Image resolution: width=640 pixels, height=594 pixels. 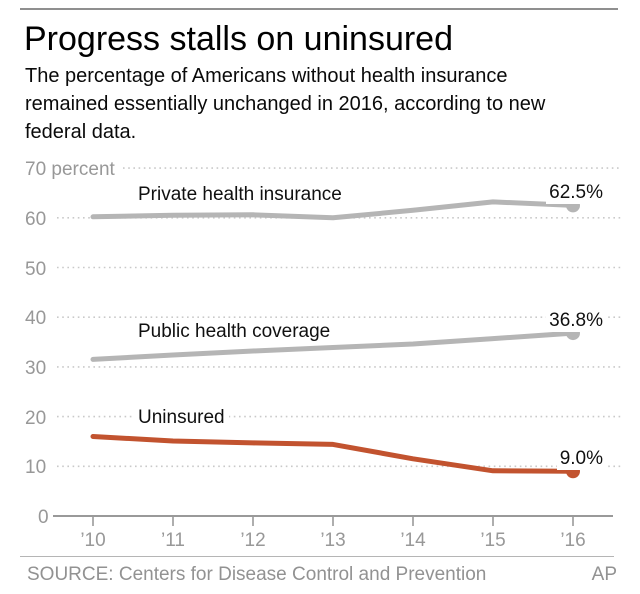 What do you see at coordinates (333, 346) in the screenshot?
I see `series-line-public-health-coverage` at bounding box center [333, 346].